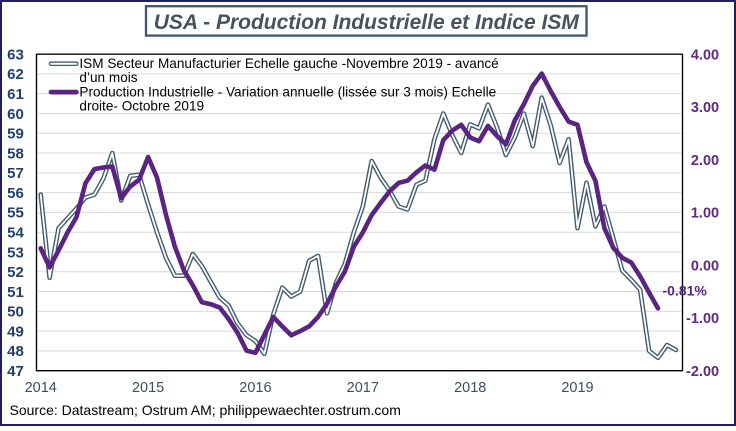 Image resolution: width=736 pixels, height=431 pixels. What do you see at coordinates (363, 388) in the screenshot?
I see `svg-text: 2017` at bounding box center [363, 388].